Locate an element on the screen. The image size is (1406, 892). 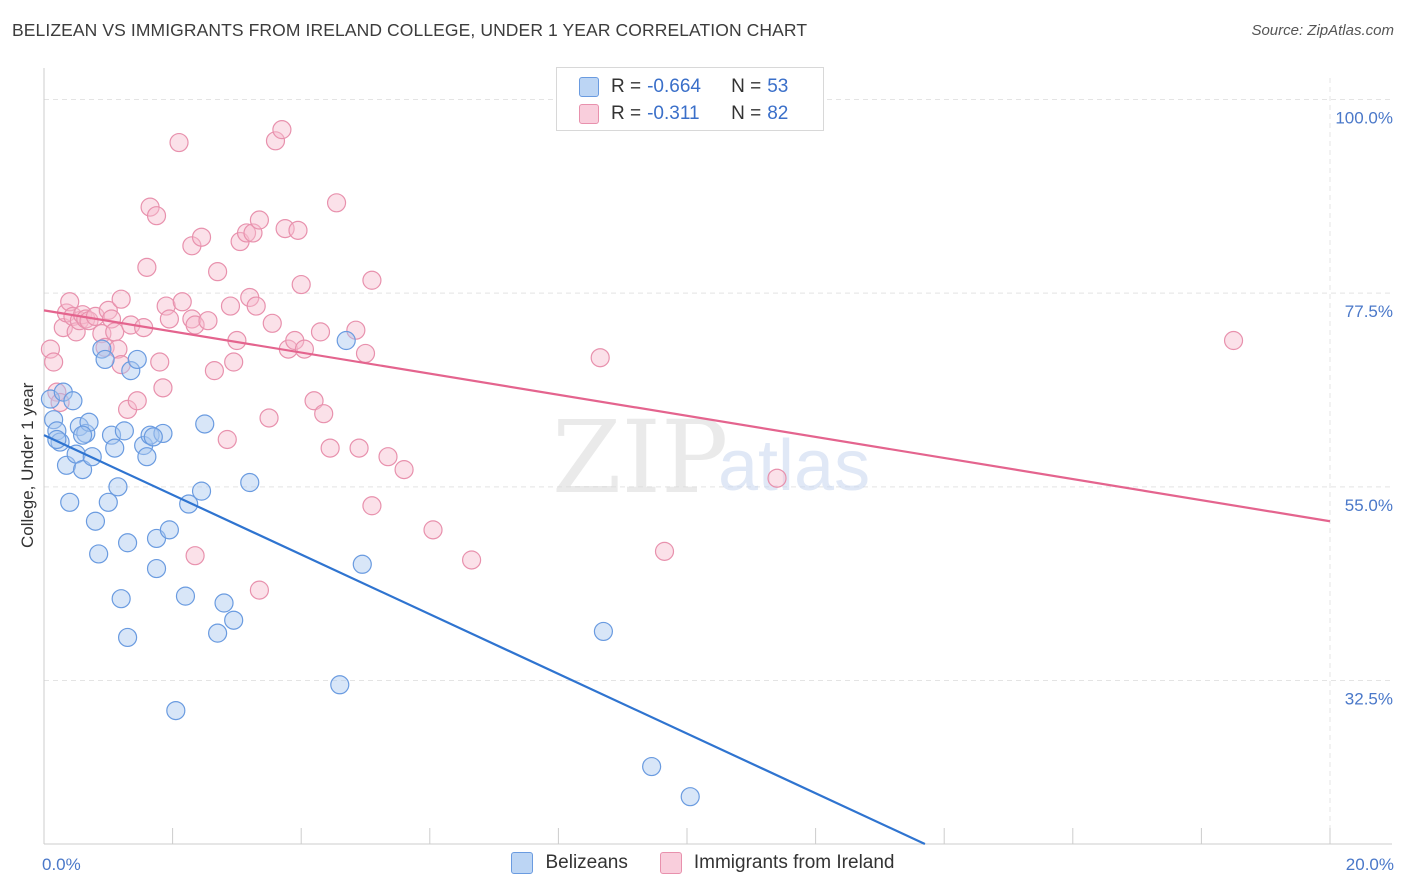
legend-row-ireland: R = -0.311 N = 82 is located at coordinates (683, 114).